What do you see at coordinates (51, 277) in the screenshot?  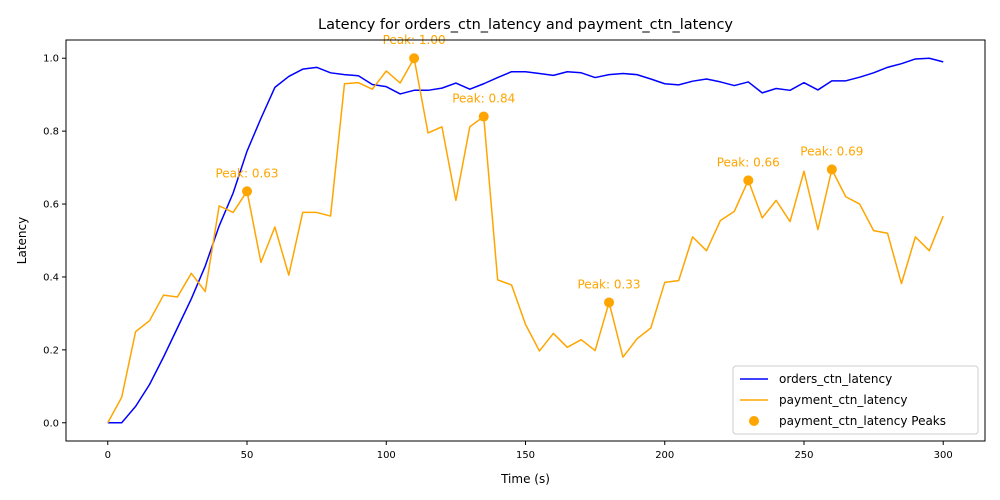 I see `y-tick-label: 0.4` at bounding box center [51, 277].